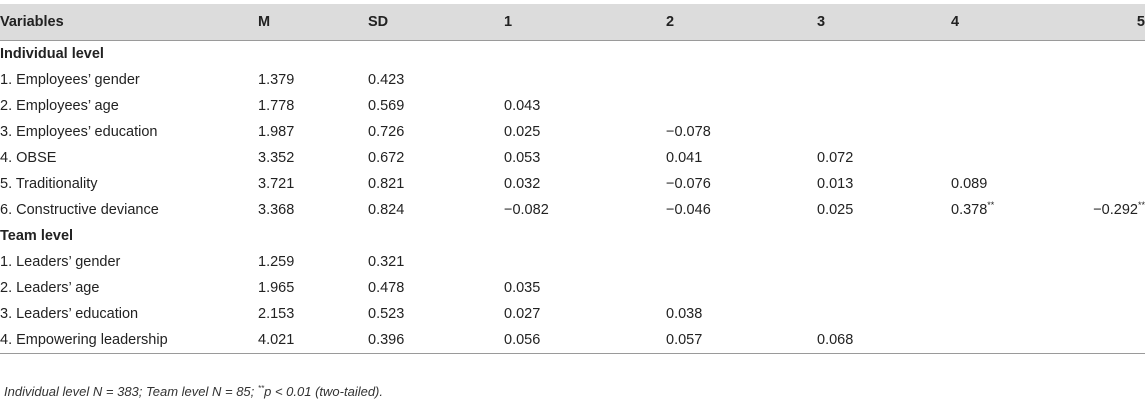 This screenshot has height=410, width=1145. I want to click on cell-m: 3.721, so click(313, 184).